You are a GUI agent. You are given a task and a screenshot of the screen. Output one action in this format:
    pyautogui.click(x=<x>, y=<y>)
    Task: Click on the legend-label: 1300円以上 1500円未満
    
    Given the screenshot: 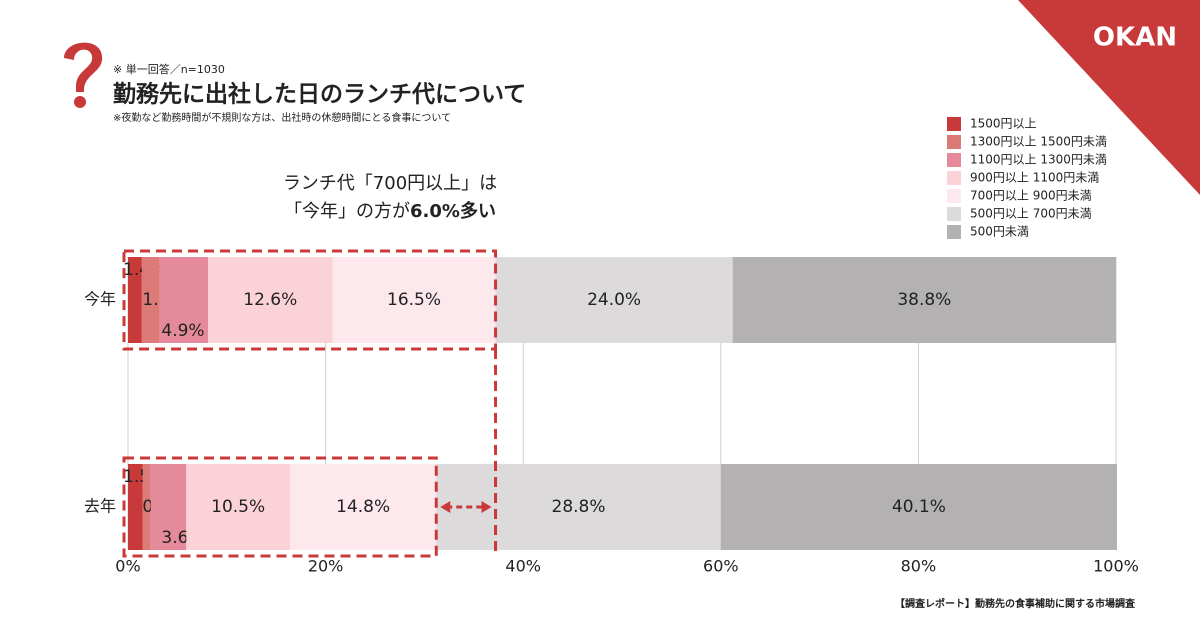 What is the action you would take?
    pyautogui.click(x=1038, y=142)
    